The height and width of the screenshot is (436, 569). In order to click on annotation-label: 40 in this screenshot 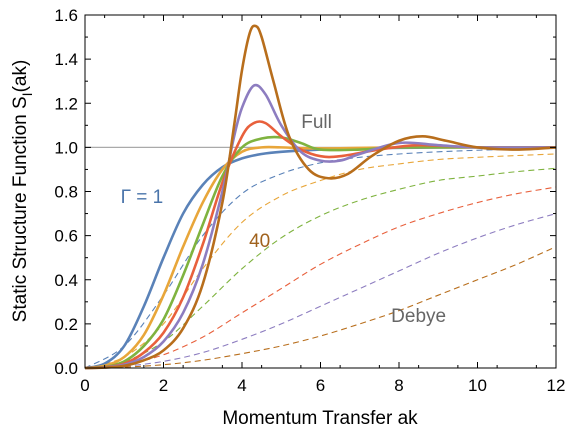, I will do `click(259, 241)`.